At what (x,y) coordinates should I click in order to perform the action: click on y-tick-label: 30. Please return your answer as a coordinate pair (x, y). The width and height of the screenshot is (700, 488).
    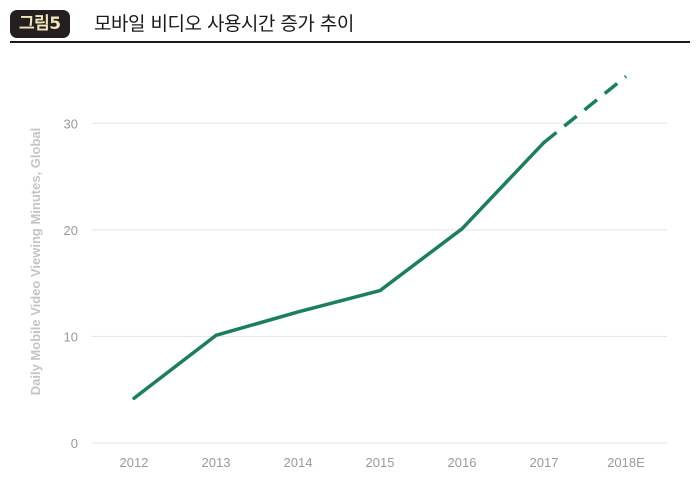
    Looking at the image, I should click on (71, 123).